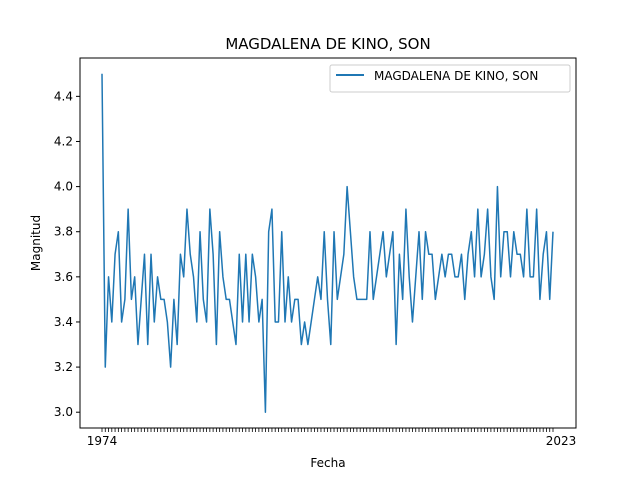 The width and height of the screenshot is (640, 480). What do you see at coordinates (327, 463) in the screenshot?
I see `x-axis-label: Fecha` at bounding box center [327, 463].